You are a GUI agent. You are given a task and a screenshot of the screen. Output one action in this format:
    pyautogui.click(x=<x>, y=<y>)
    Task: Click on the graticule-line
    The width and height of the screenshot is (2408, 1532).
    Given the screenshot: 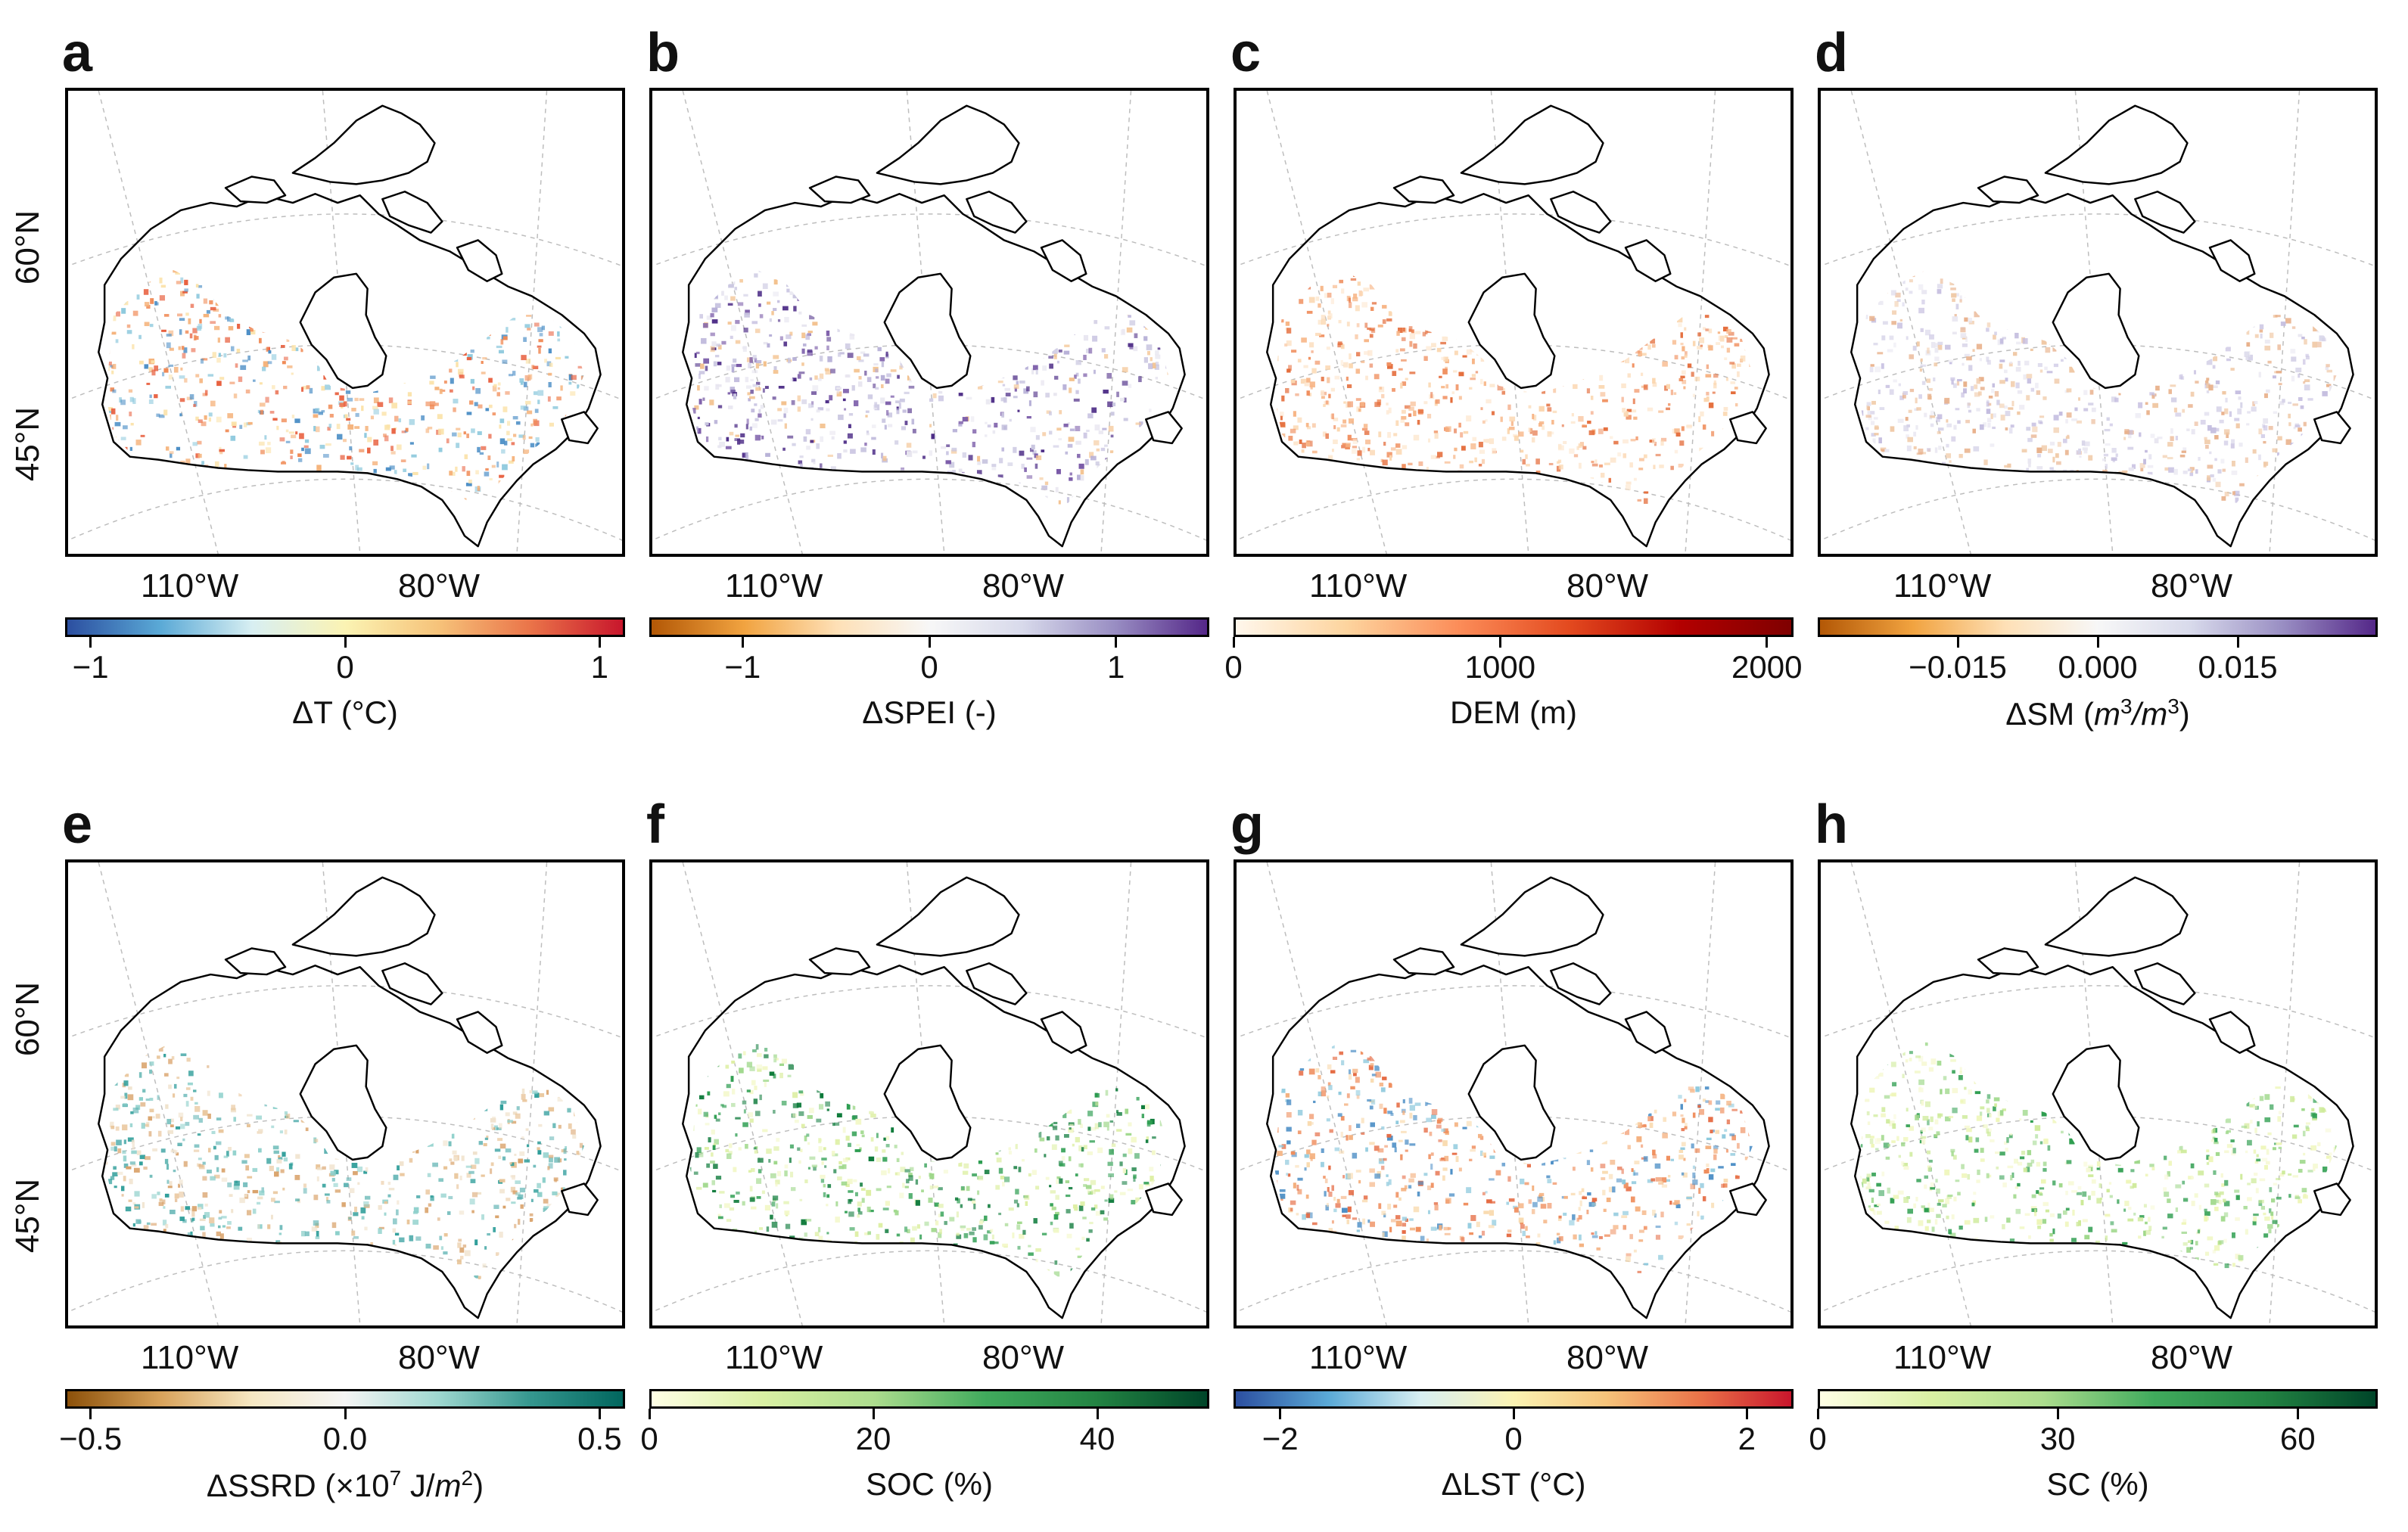 What is the action you would take?
    pyautogui.click(x=929, y=240)
    